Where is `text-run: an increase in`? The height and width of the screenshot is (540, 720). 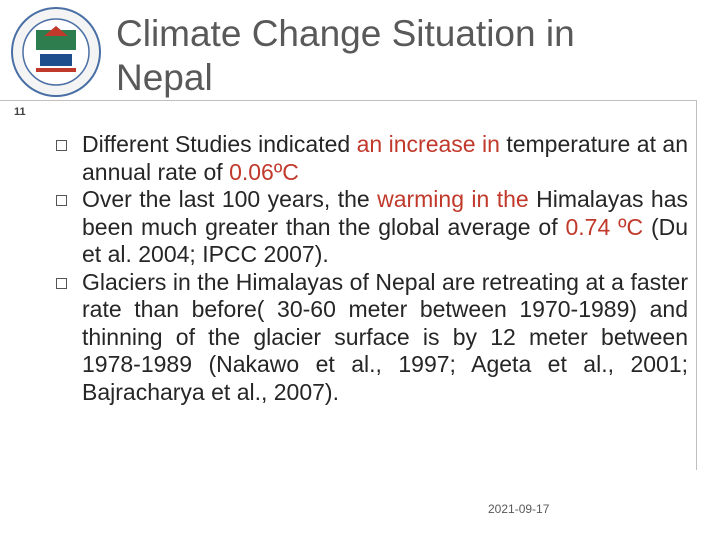
text-run: an increase in is located at coordinates (428, 144).